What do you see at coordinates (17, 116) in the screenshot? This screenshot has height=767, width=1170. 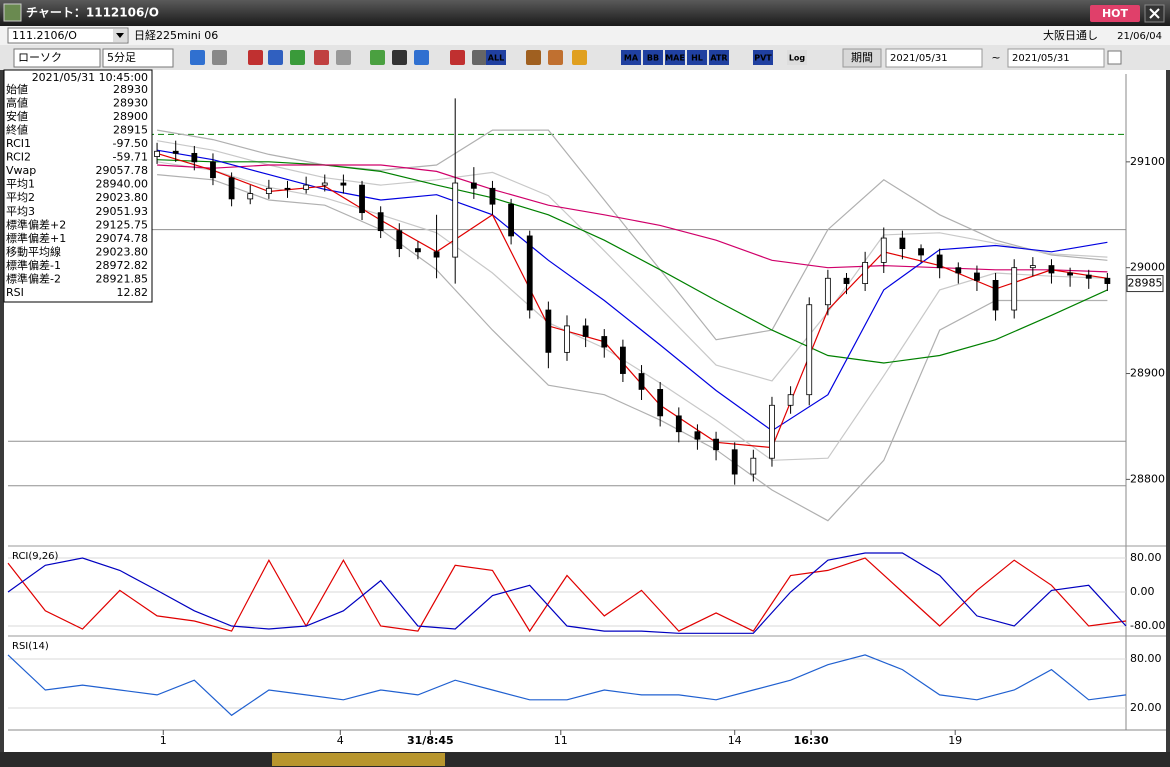 I see `info-label: 安値` at bounding box center [17, 116].